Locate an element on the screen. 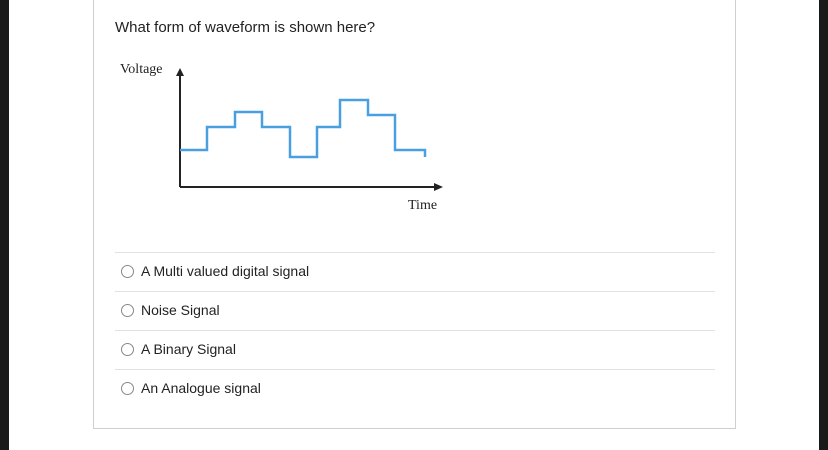 The image size is (828, 450). option-label: Noise Signal is located at coordinates (180, 310).